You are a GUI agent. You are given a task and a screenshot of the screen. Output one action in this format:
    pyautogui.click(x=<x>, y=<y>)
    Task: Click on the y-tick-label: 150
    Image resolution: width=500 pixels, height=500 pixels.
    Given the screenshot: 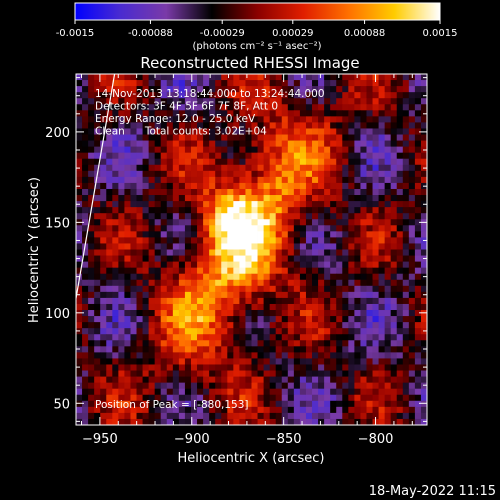 What is the action you would take?
    pyautogui.click(x=57, y=223)
    